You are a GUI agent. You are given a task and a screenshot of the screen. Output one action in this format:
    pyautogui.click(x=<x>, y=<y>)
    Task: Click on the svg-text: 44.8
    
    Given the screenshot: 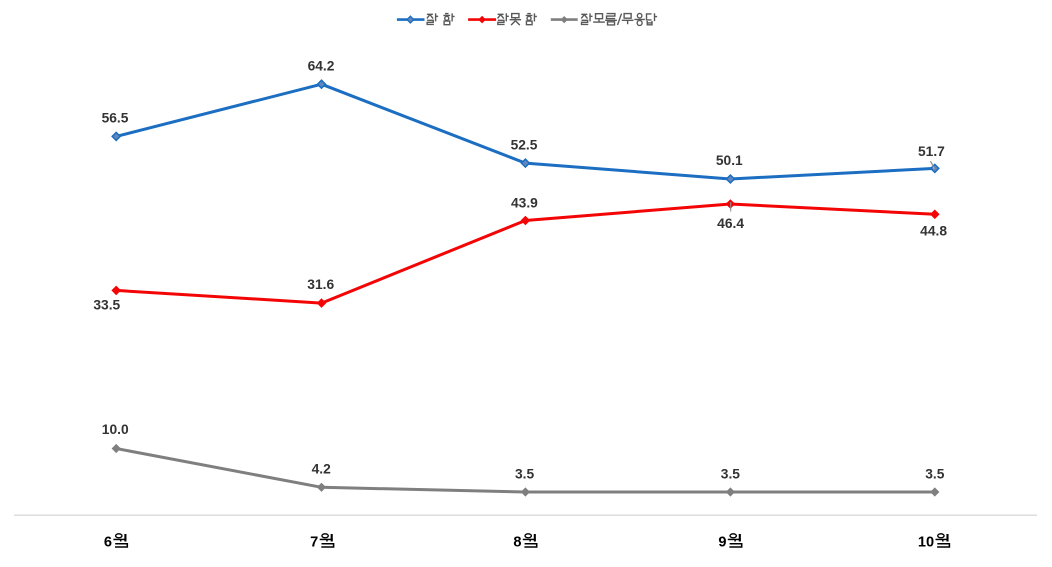 What is the action you would take?
    pyautogui.click(x=933, y=230)
    